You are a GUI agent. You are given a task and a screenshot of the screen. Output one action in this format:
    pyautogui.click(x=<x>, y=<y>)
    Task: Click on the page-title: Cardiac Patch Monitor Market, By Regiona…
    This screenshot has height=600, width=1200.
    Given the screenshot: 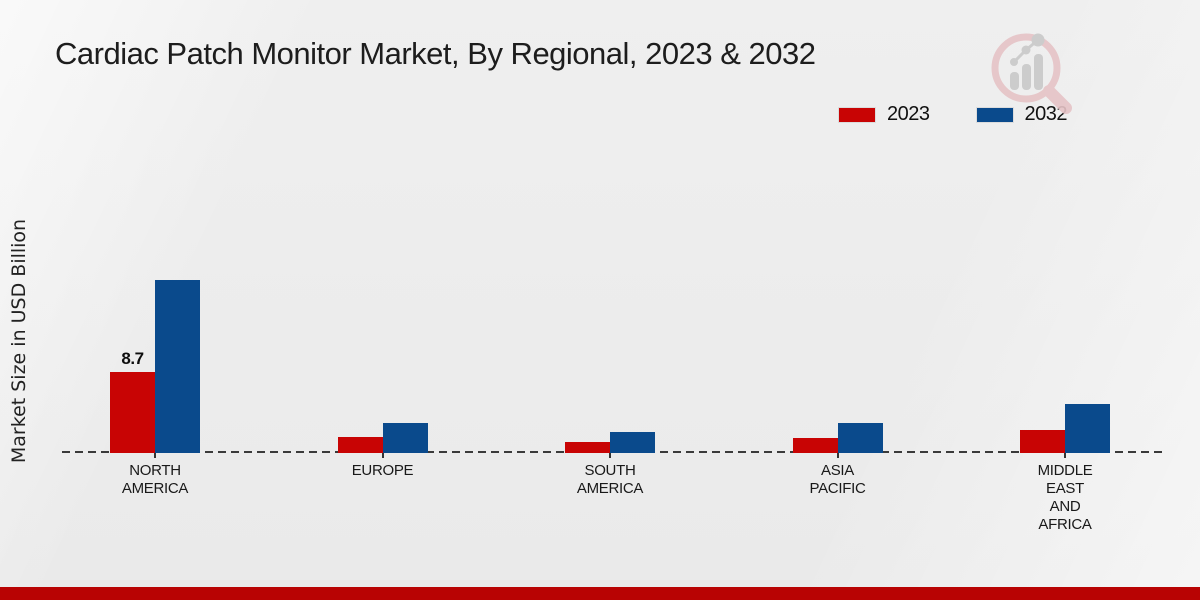 What is the action you would take?
    pyautogui.click(x=435, y=53)
    